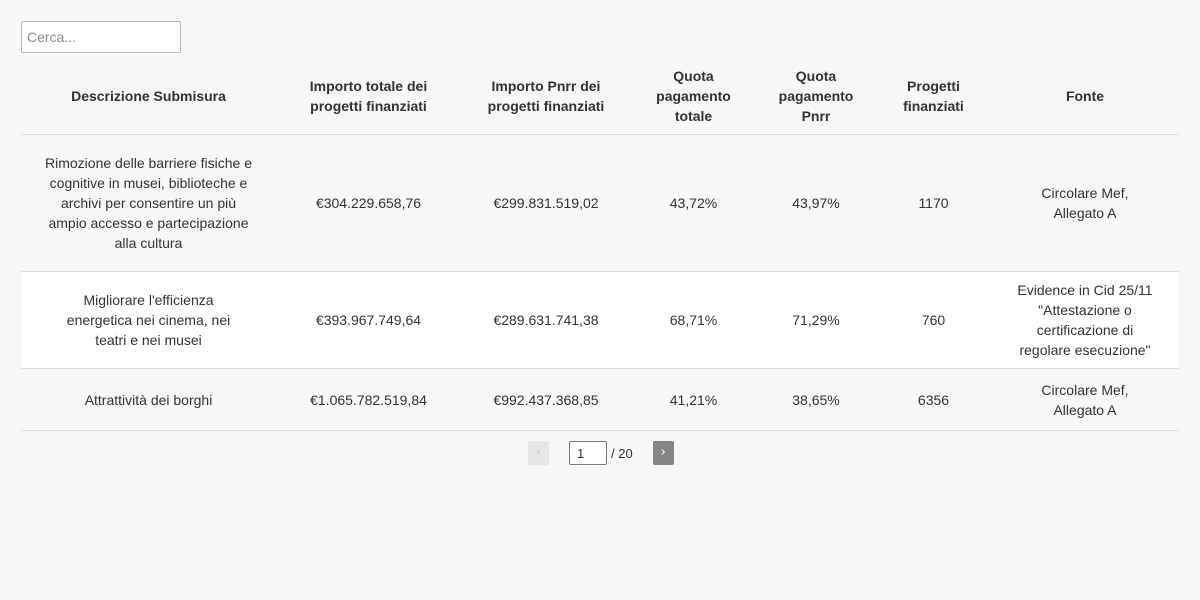  I want to click on cell-quota-pnrr: 43,97%, so click(816, 203).